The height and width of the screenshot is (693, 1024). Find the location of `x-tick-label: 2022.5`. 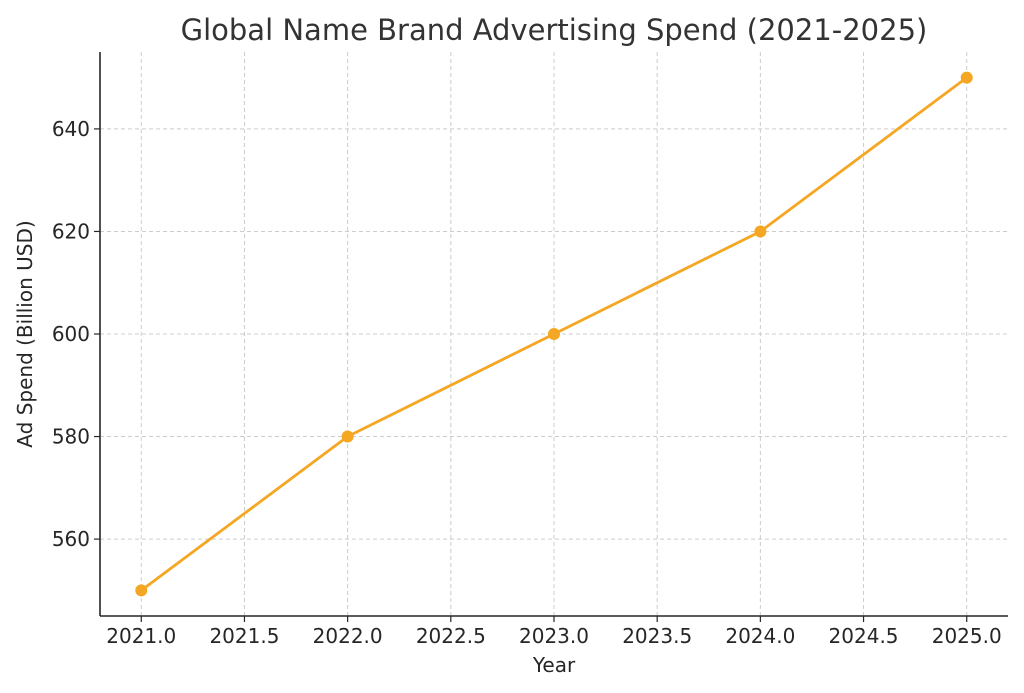

x-tick-label: 2022.5 is located at coordinates (451, 636).